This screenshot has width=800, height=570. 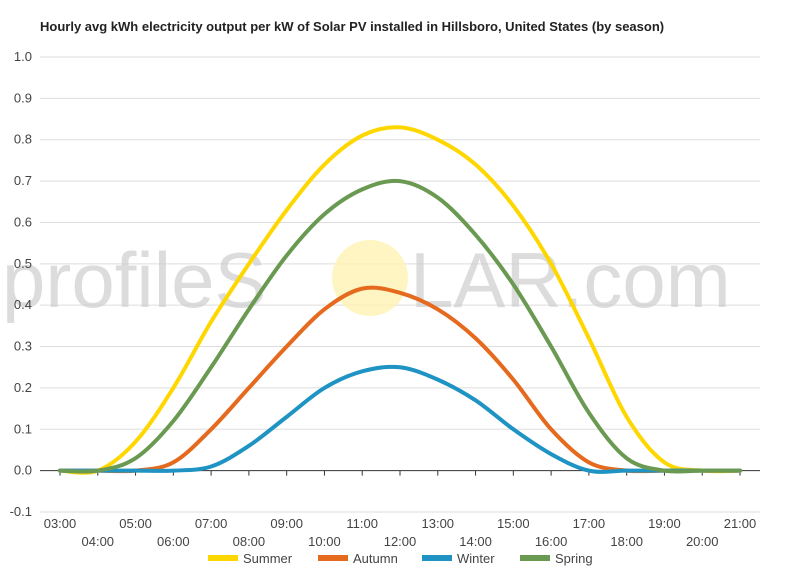 What do you see at coordinates (21, 284) in the screenshot?
I see `y-axis-ticks: -0.1 0.0 0.1 0.2 0.3 0.4 0.5 0.6 0.7 0.8 0.9 1.0` at bounding box center [21, 284].